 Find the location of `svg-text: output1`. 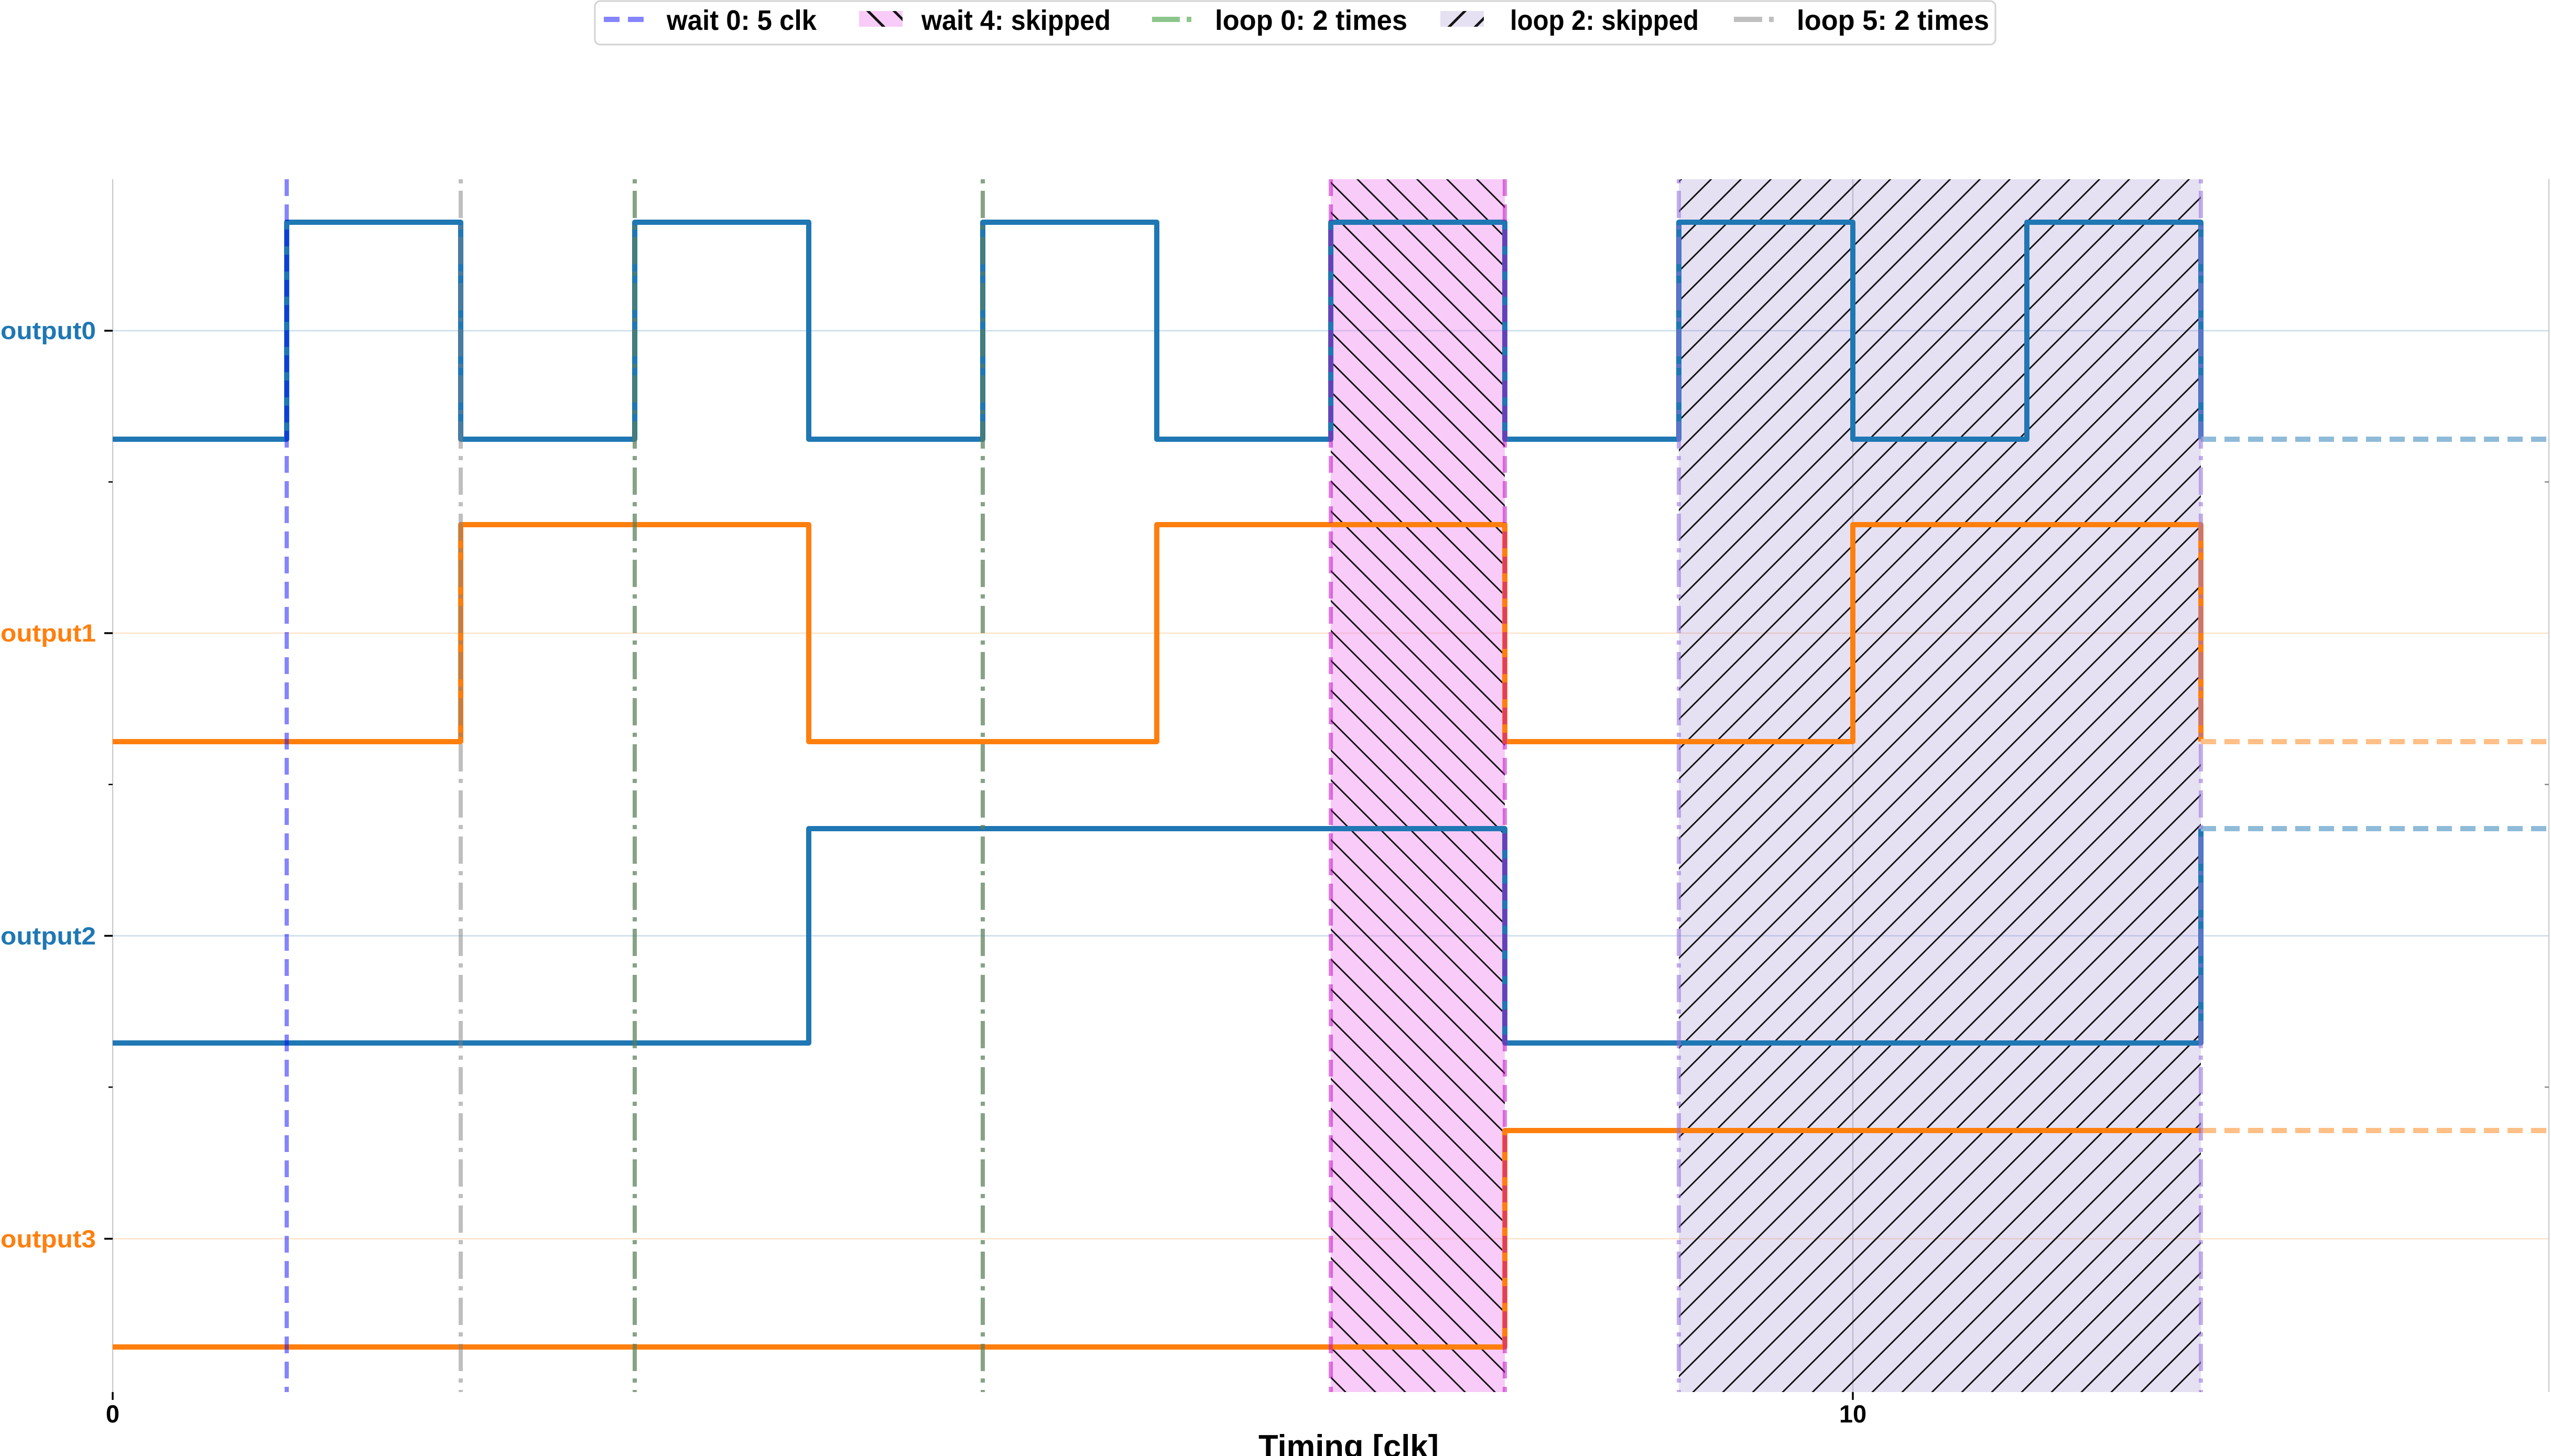

svg-text: output1 is located at coordinates (48, 633).